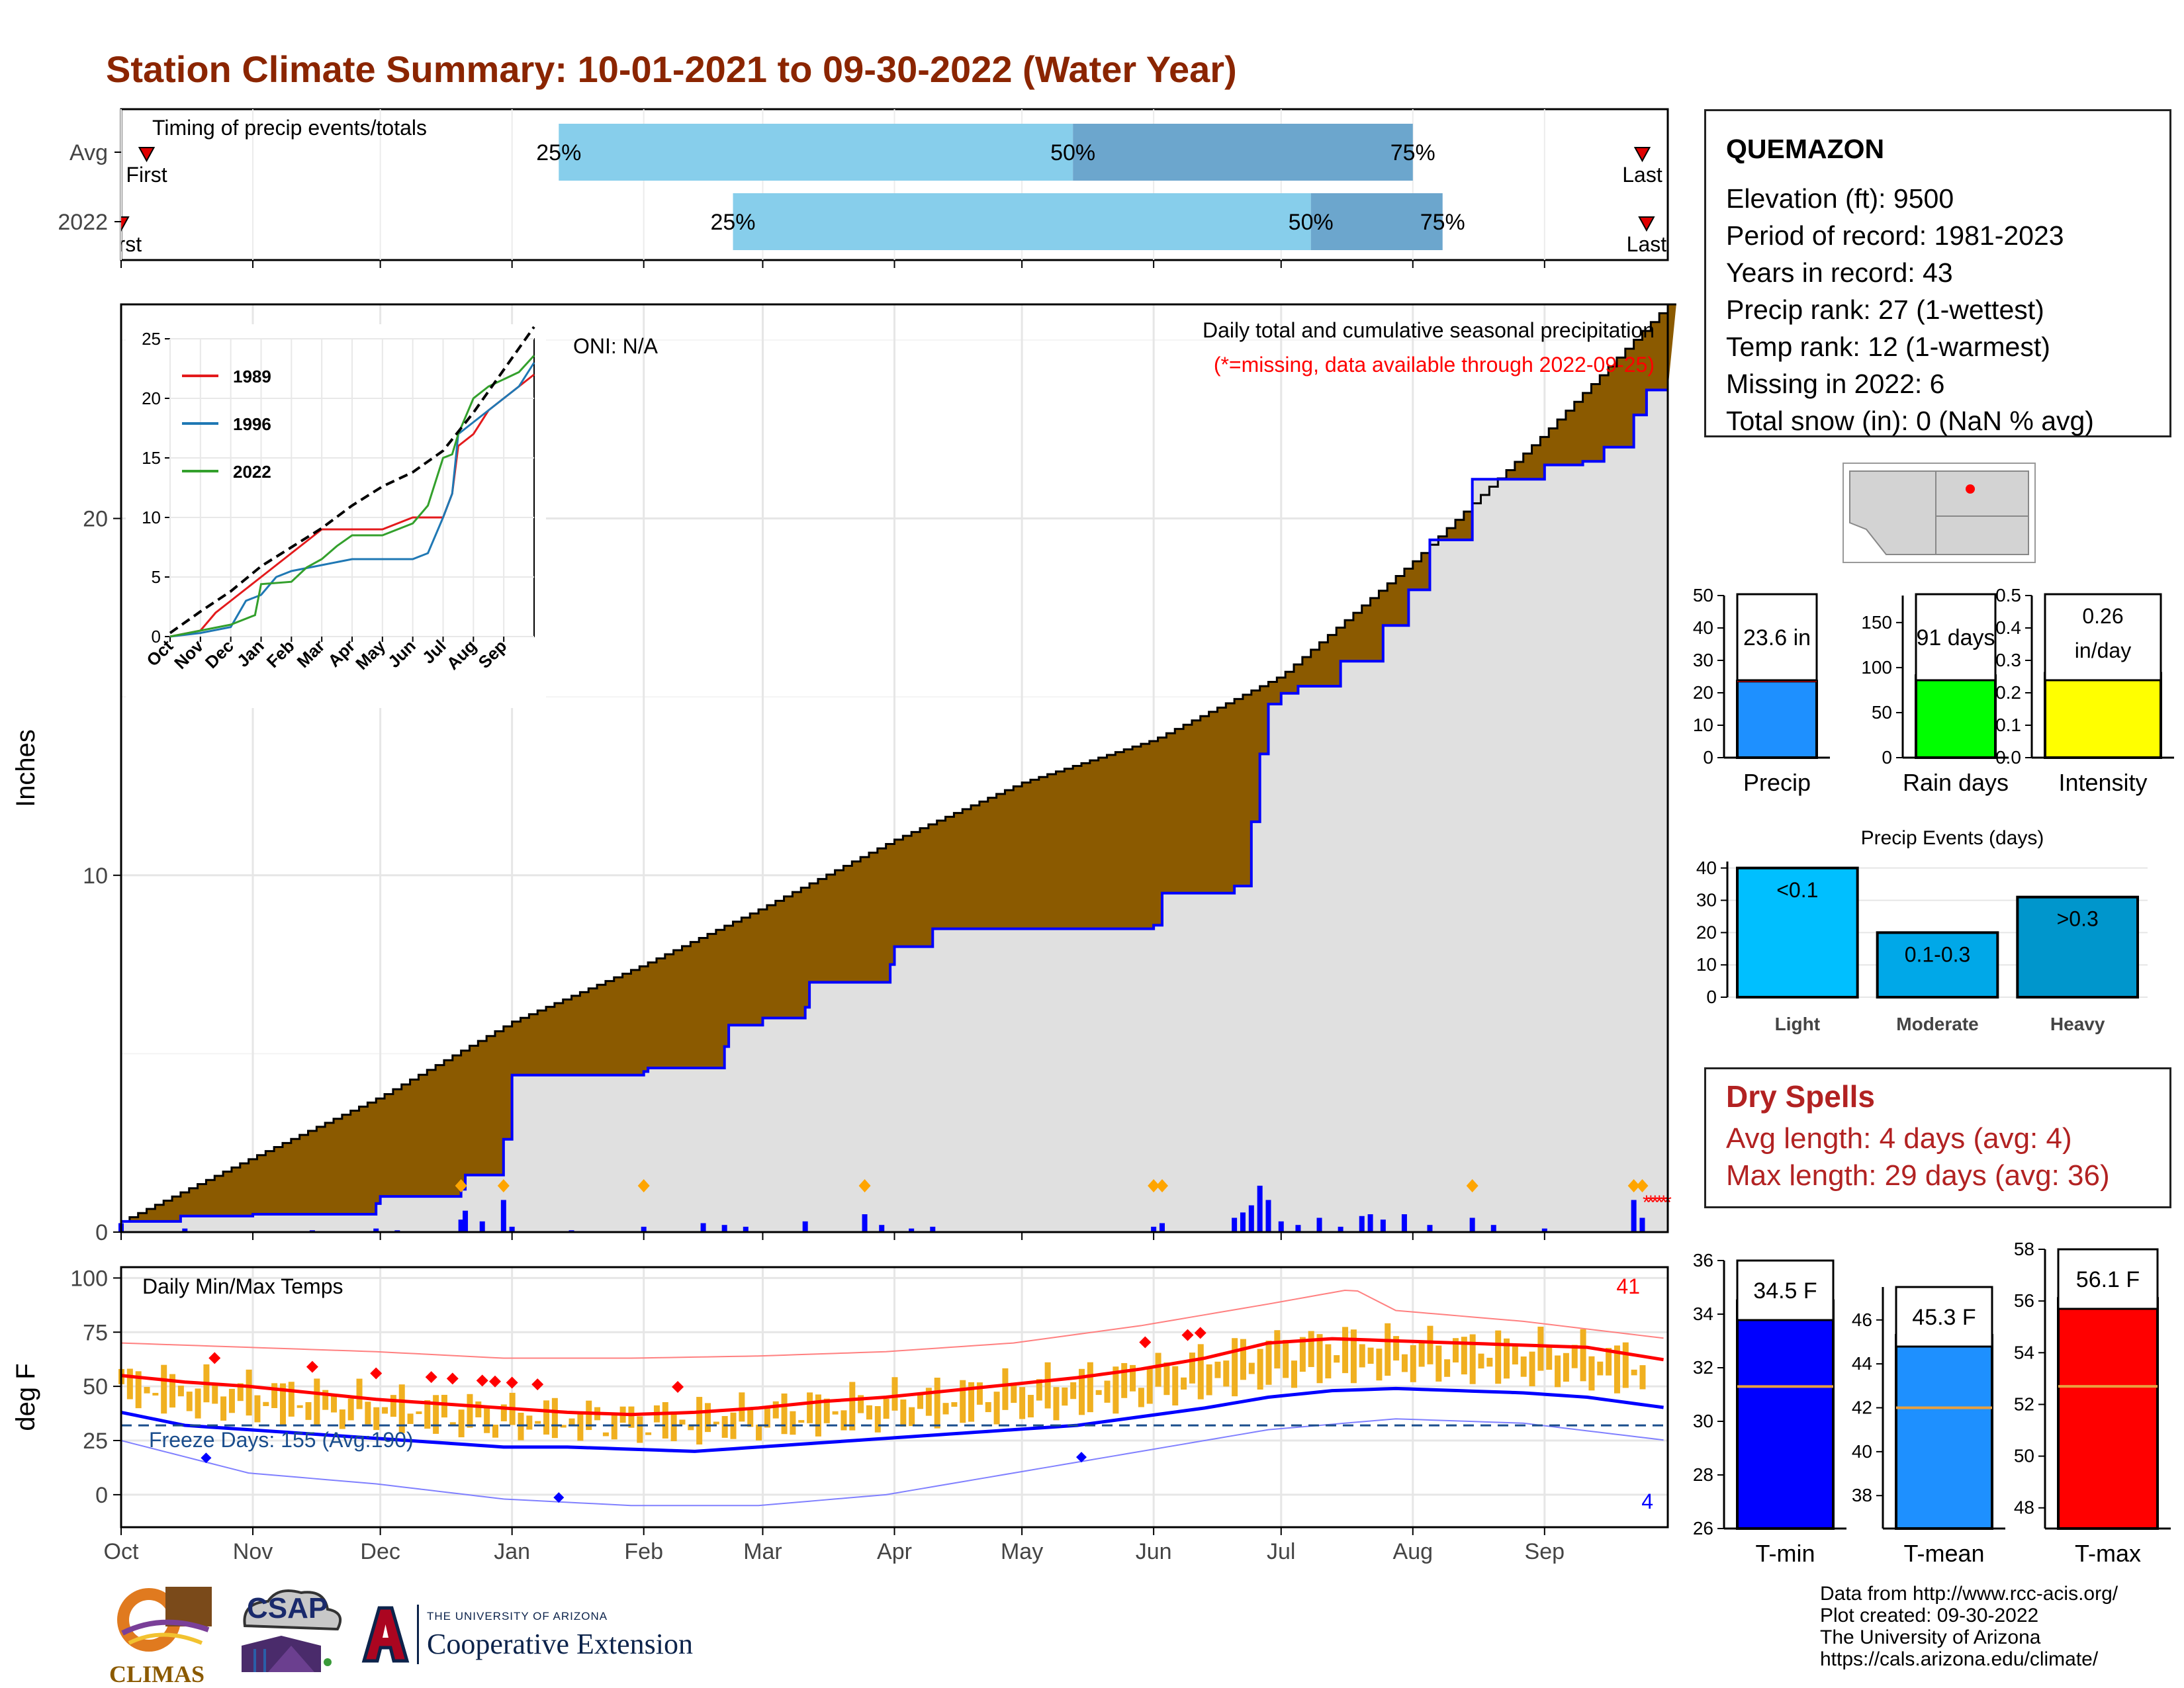 The image size is (2184, 1688). Describe the element at coordinates (252, 424) in the screenshot. I see `inset-legend-label: 1996` at that location.